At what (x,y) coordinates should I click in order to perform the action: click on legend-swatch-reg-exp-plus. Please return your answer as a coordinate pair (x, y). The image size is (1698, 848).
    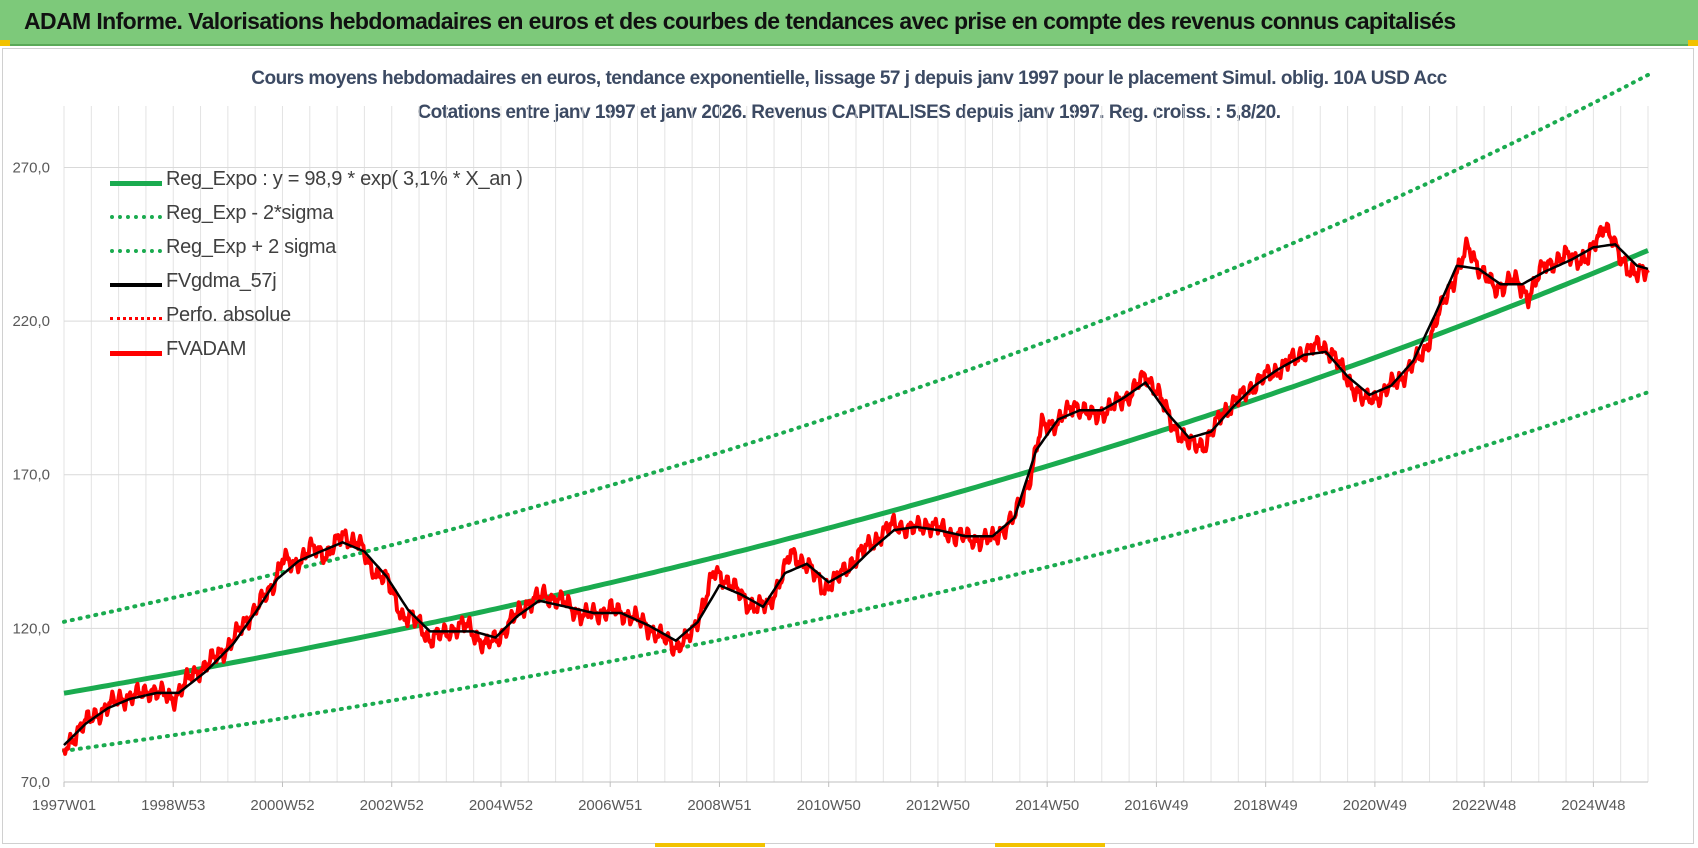
    Looking at the image, I should click on (136, 251).